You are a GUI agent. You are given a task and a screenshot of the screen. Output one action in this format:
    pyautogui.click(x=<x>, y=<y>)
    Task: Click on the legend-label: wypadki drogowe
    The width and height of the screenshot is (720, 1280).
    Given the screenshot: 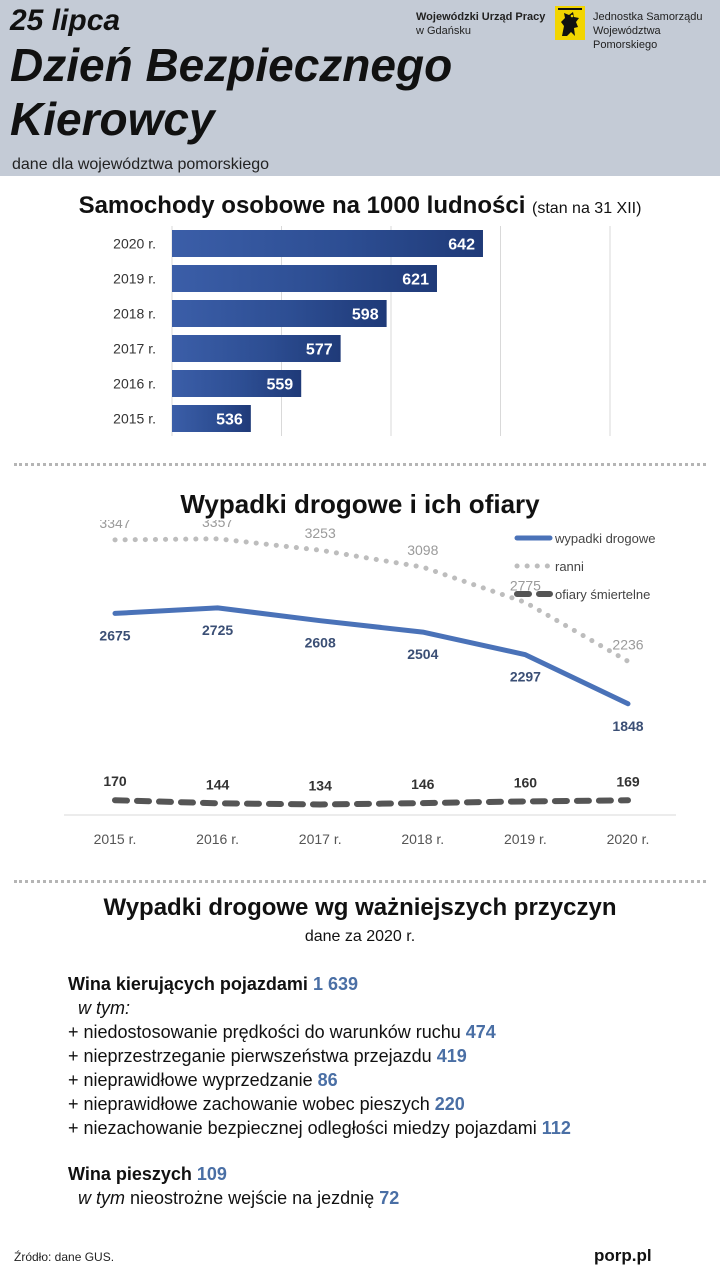 What is the action you would take?
    pyautogui.click(x=604, y=538)
    